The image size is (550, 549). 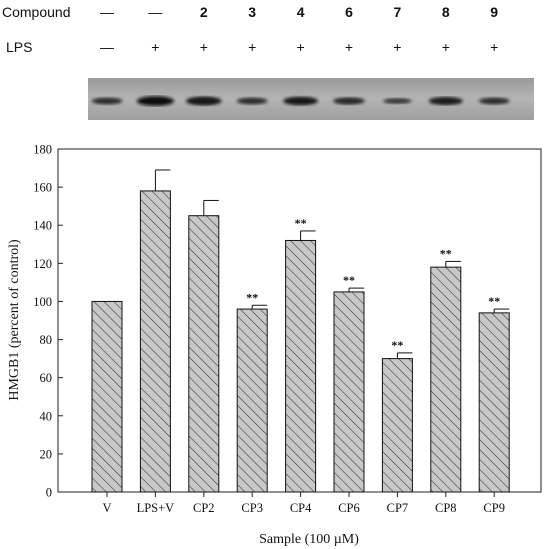 I want to click on x-axis: V LPS+V CP2 CP3 CP4 CP6 CP7 CP8 CP9, so click(x=303, y=503).